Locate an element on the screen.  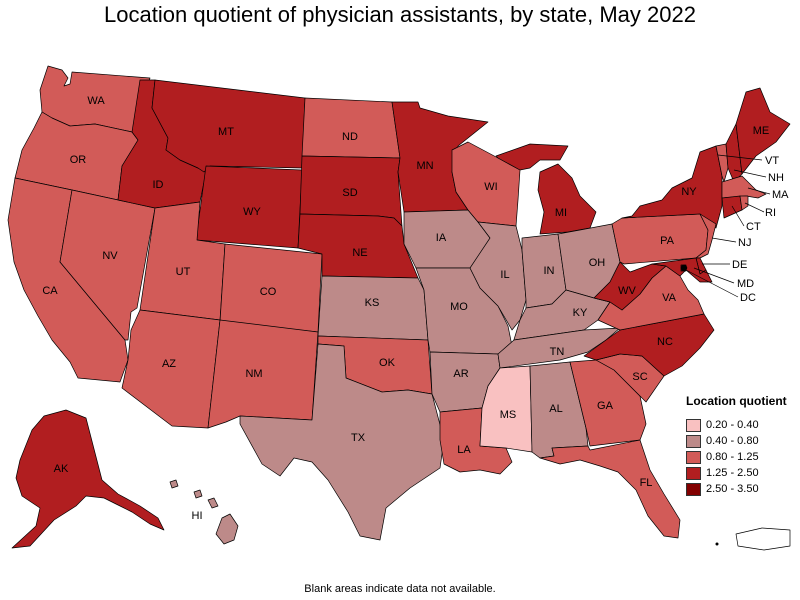
state-label-OH: OH is located at coordinates (597, 263).